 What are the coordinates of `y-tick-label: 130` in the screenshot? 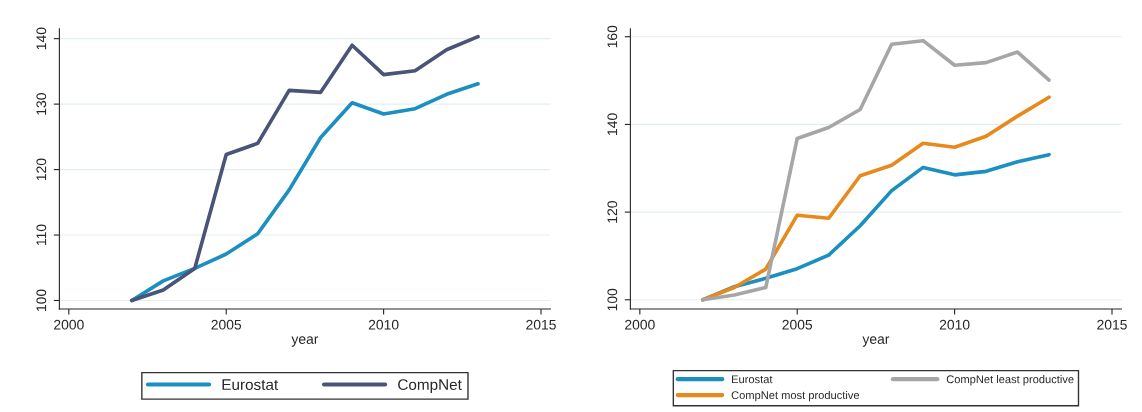 It's located at (41, 104).